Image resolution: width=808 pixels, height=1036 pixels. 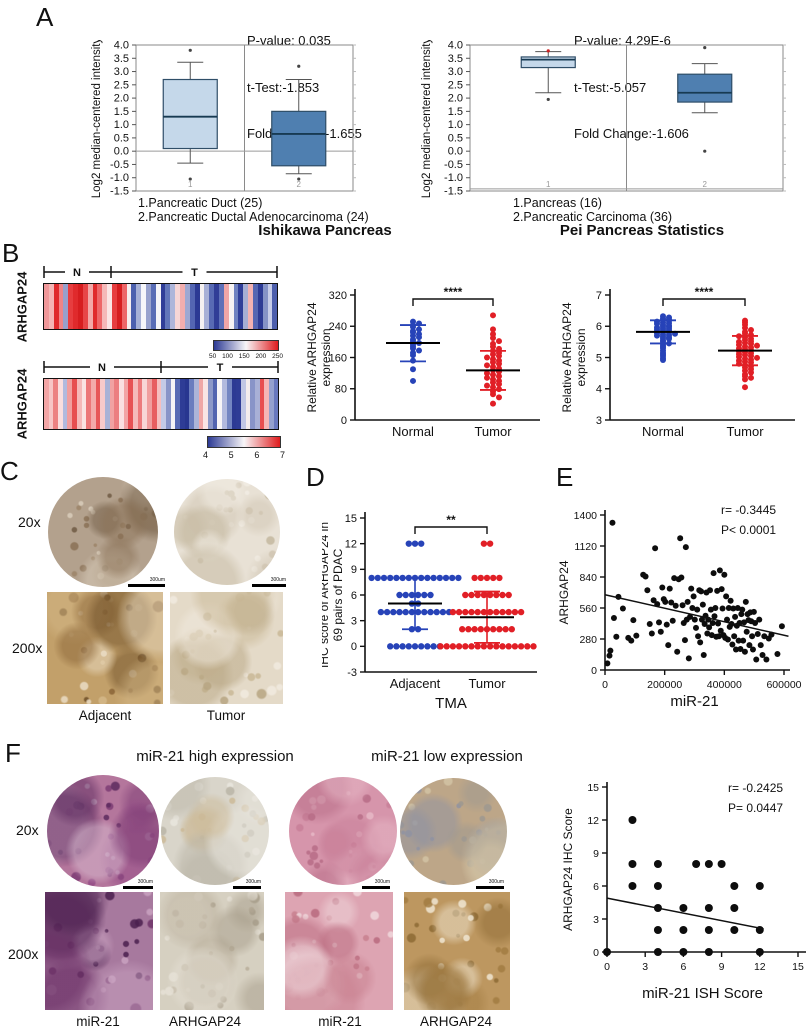 I want to click on svg-text: 840, so click(x=588, y=578).